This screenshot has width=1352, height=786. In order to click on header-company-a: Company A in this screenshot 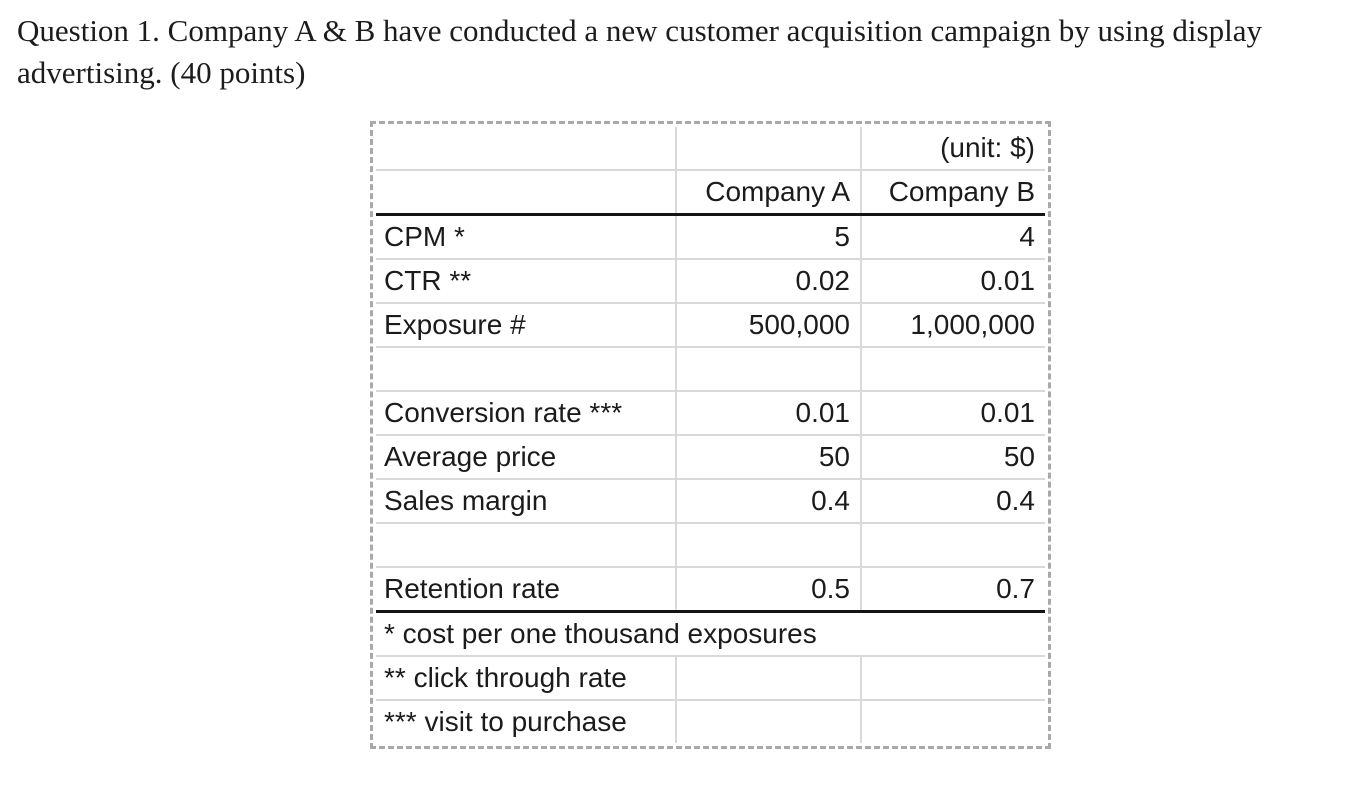, I will do `click(768, 193)`.